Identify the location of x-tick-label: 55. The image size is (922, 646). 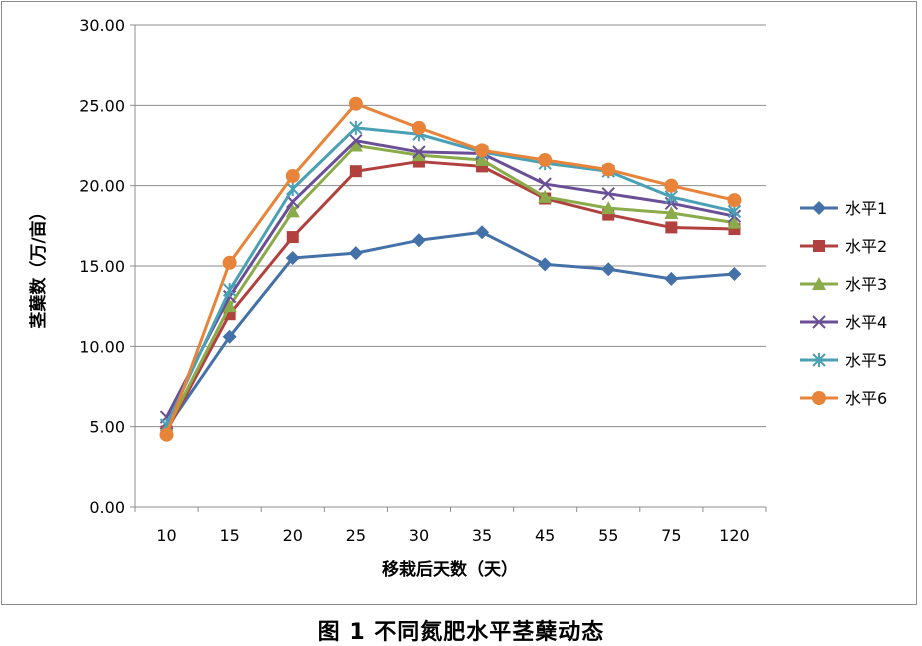
(608, 535).